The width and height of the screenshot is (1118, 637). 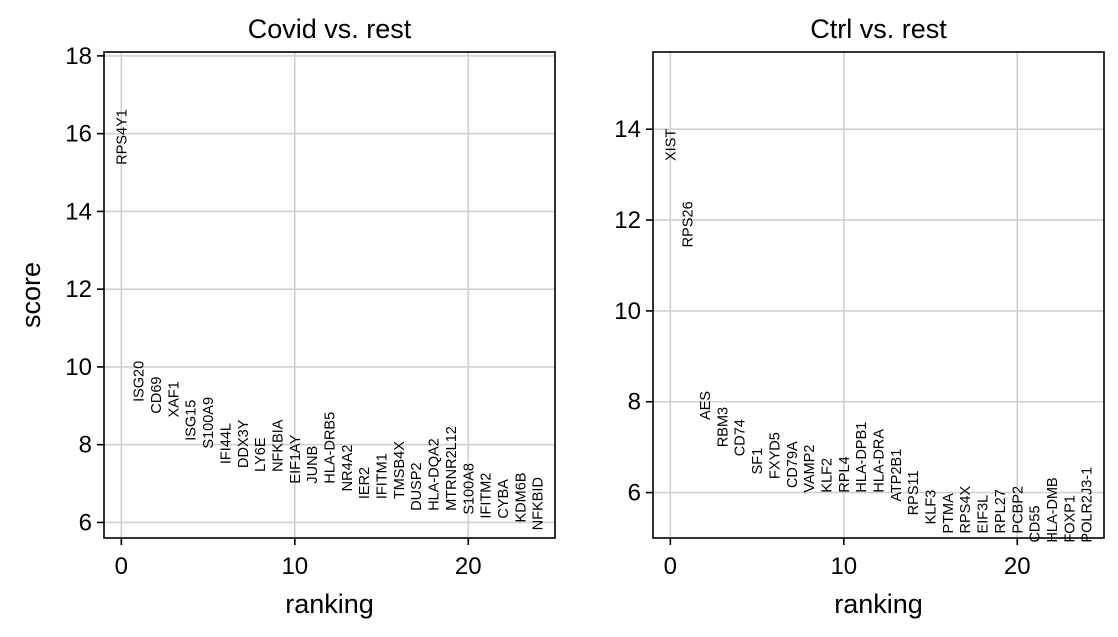 What do you see at coordinates (261, 454) in the screenshot?
I see `gene-label: LY6E` at bounding box center [261, 454].